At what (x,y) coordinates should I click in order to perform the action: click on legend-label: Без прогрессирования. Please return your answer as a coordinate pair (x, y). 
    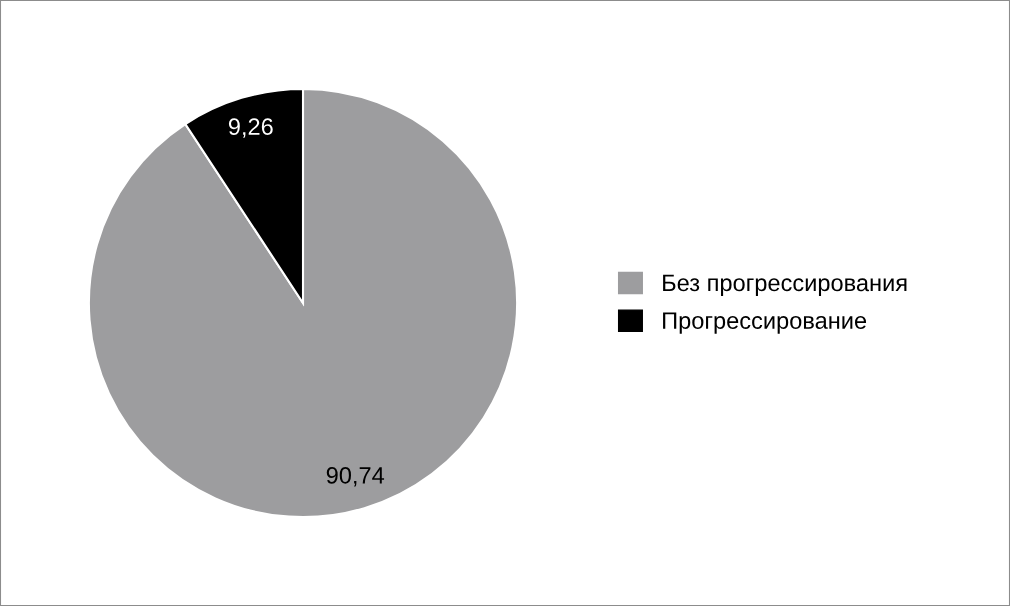
    Looking at the image, I should click on (785, 285).